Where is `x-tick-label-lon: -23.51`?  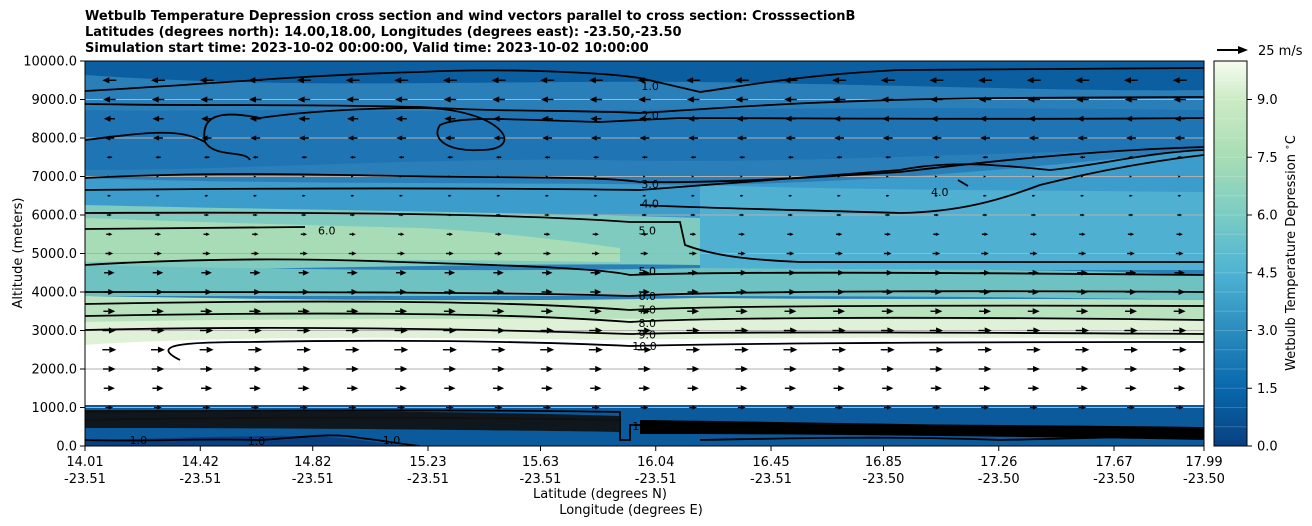
x-tick-label-lon: -23.51 is located at coordinates (428, 479).